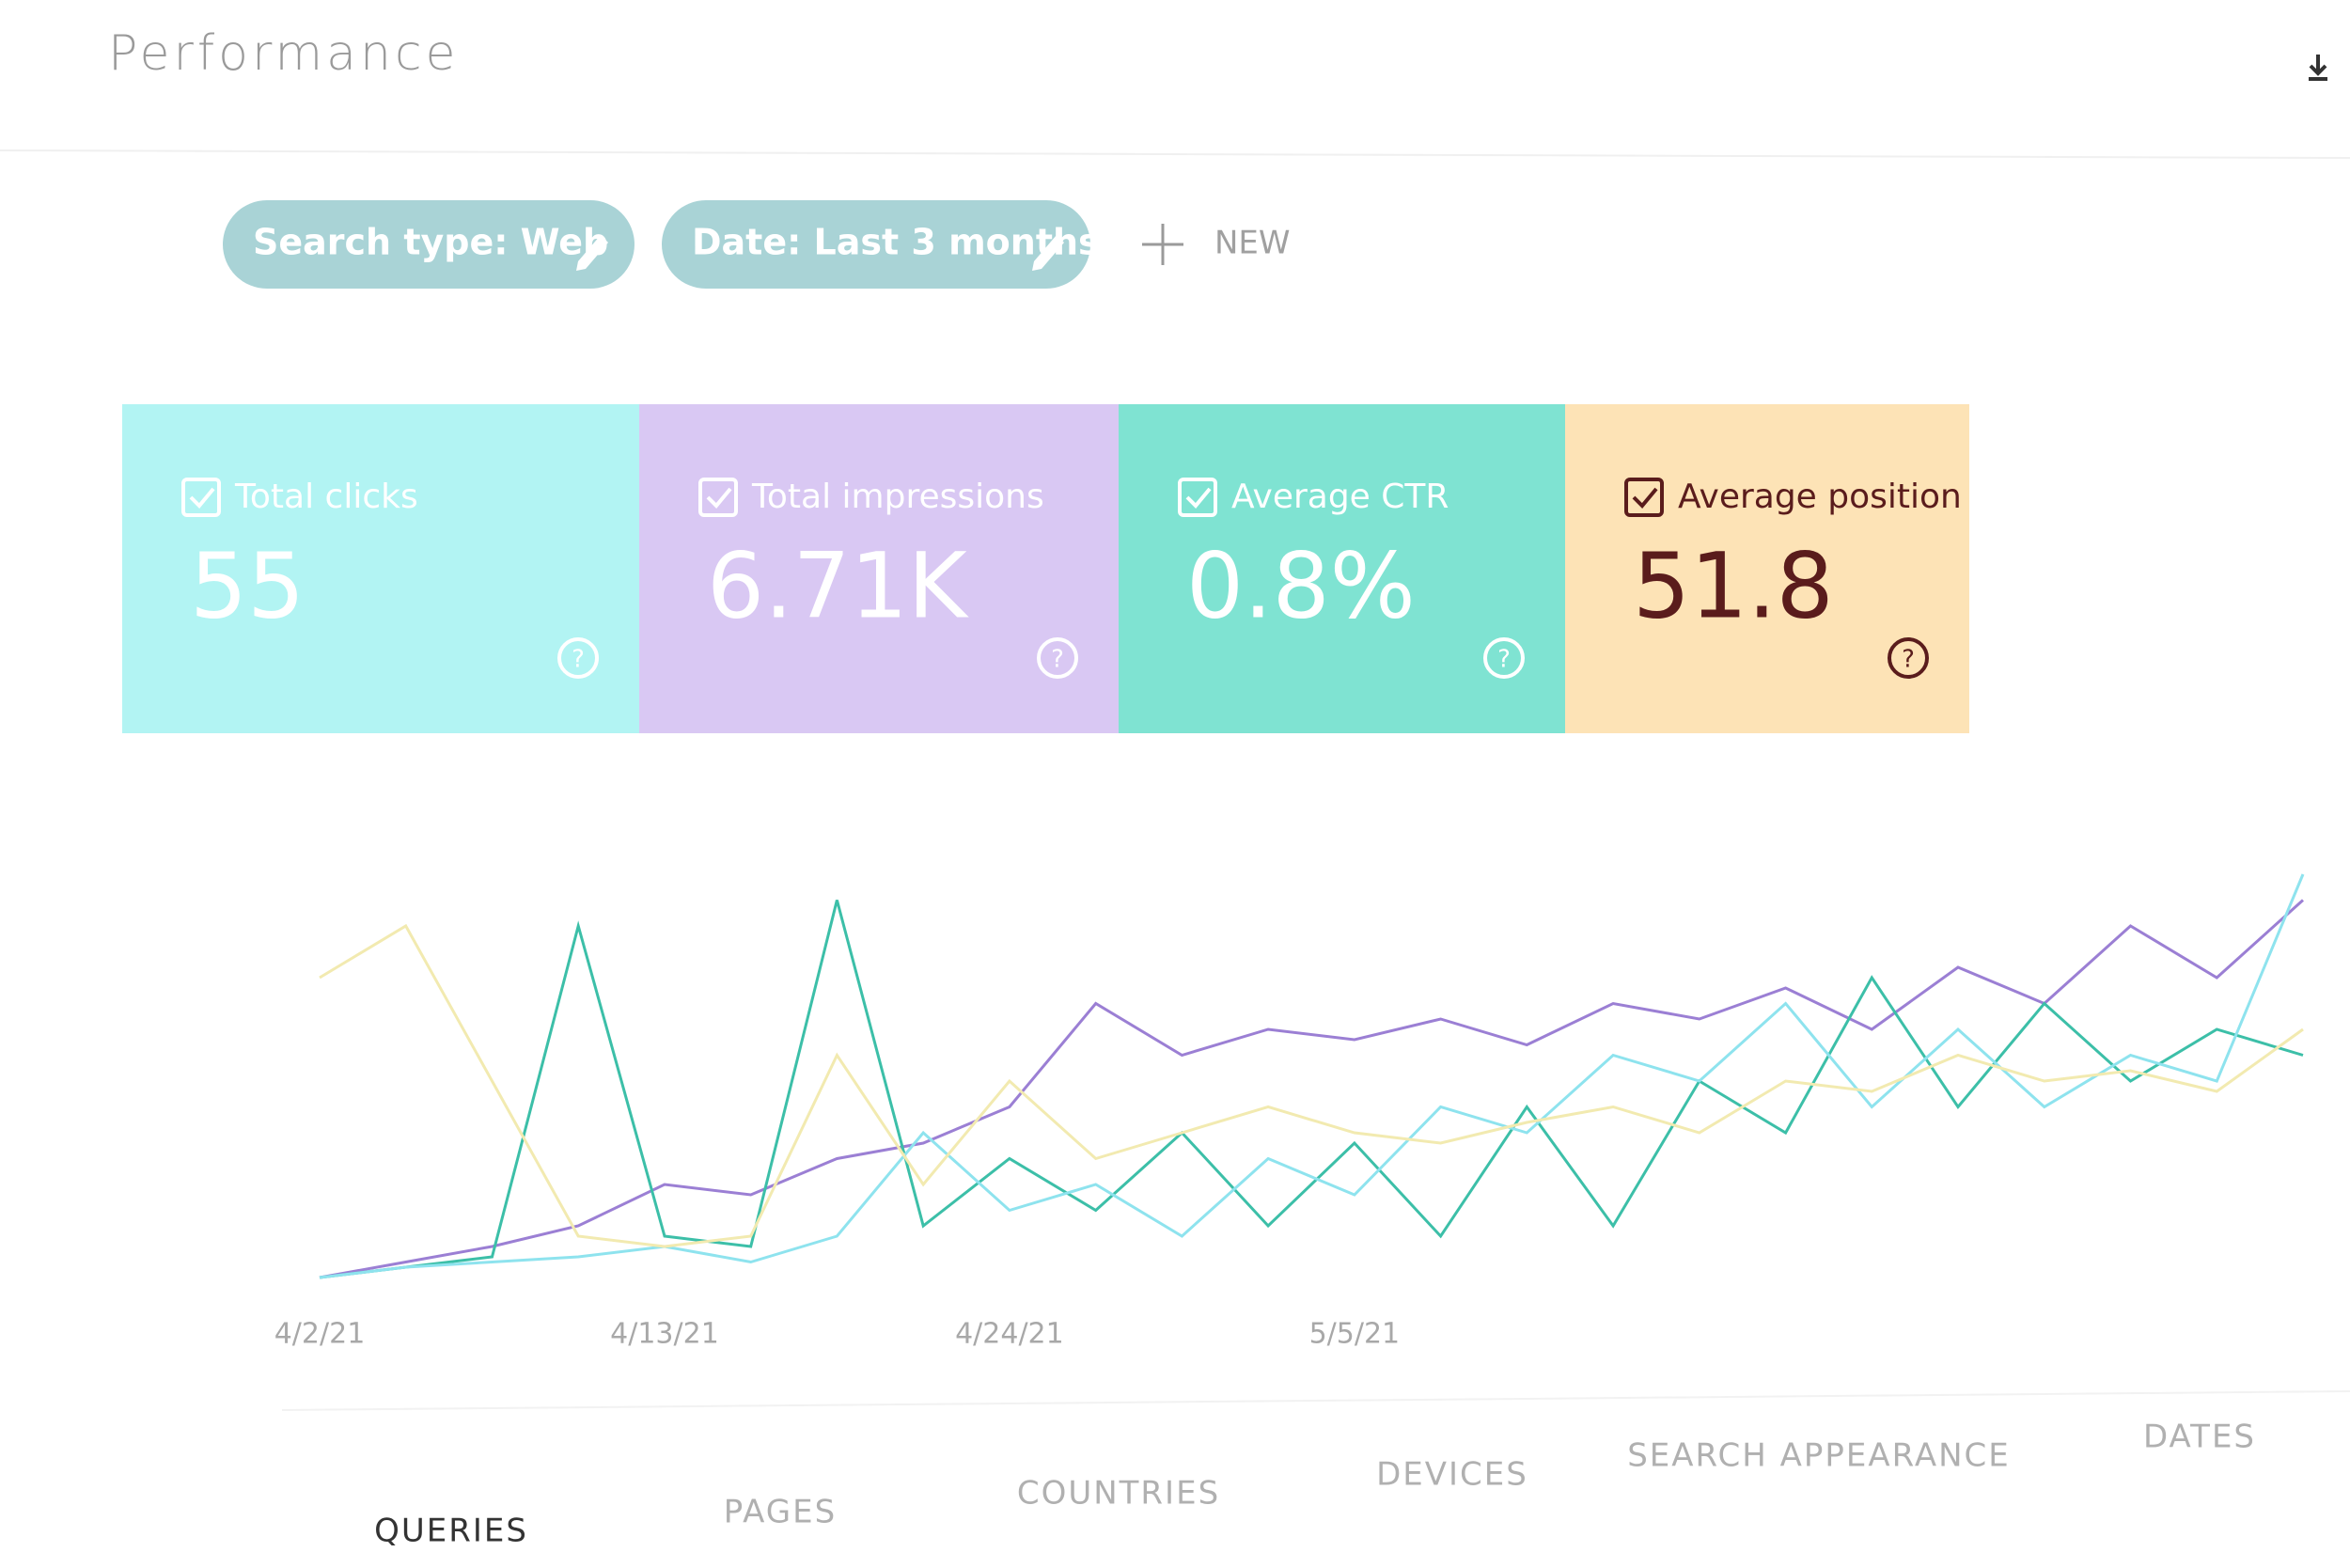 The width and height of the screenshot is (2350, 1568). I want to click on card-label: Average position, so click(1820, 497).